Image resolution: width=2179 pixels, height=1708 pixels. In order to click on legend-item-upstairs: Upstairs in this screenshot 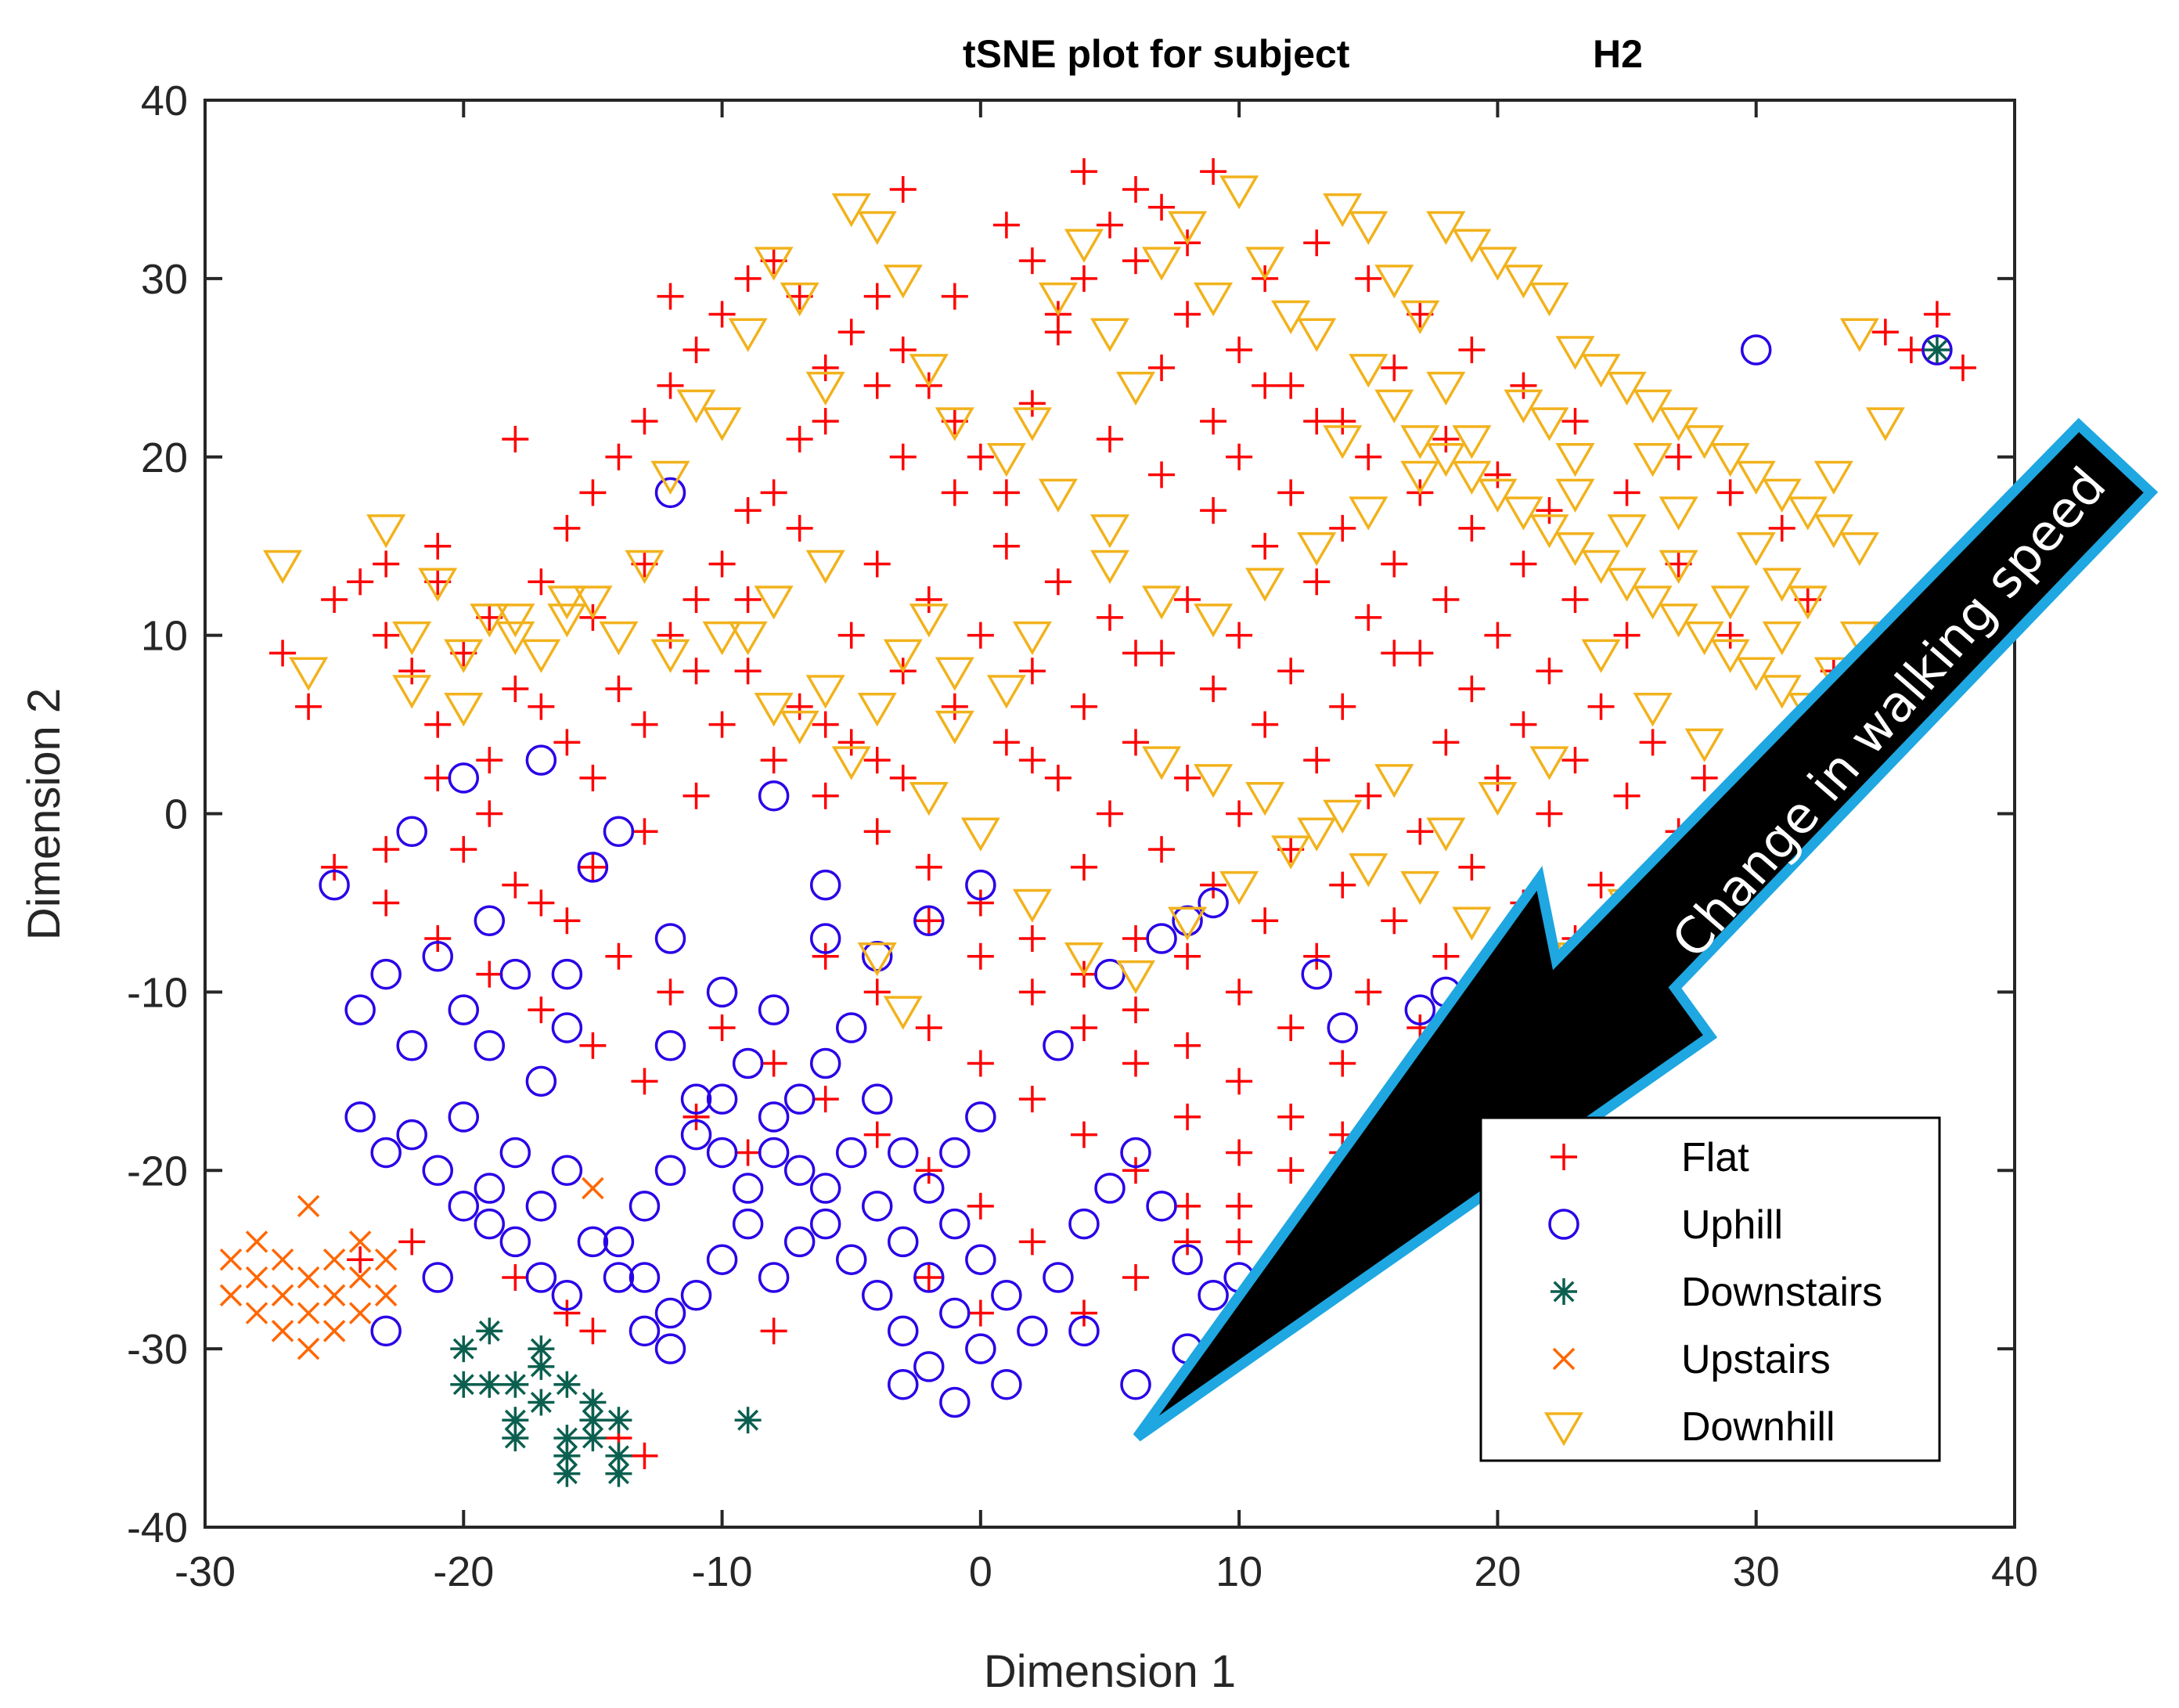, I will do `click(1691, 1359)`.